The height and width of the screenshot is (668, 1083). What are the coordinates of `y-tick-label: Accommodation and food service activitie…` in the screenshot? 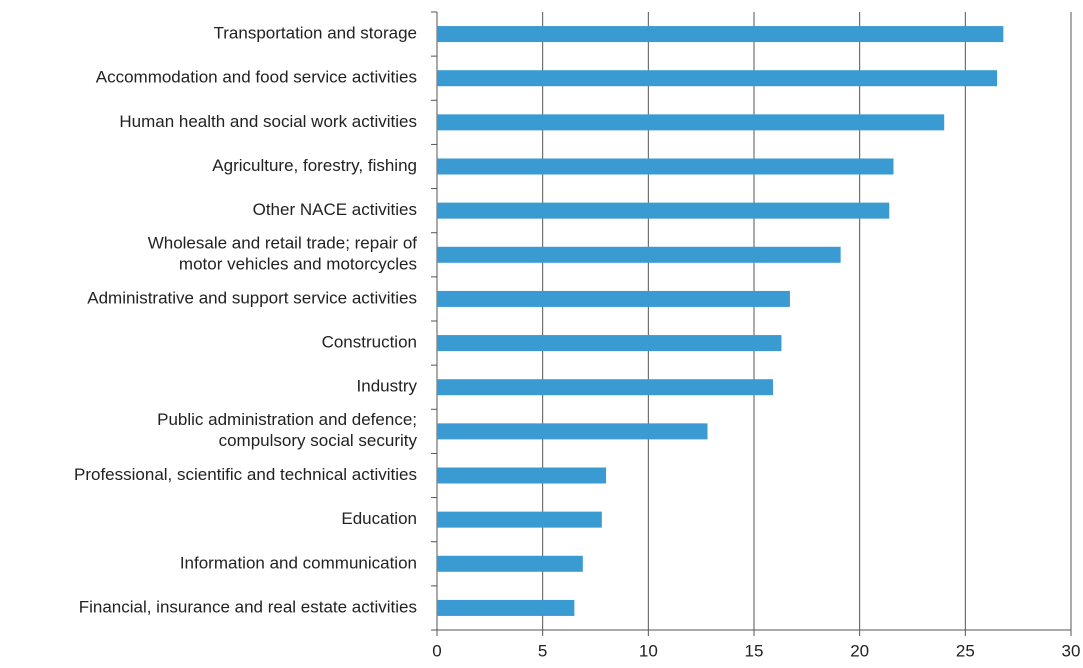 It's located at (256, 77).